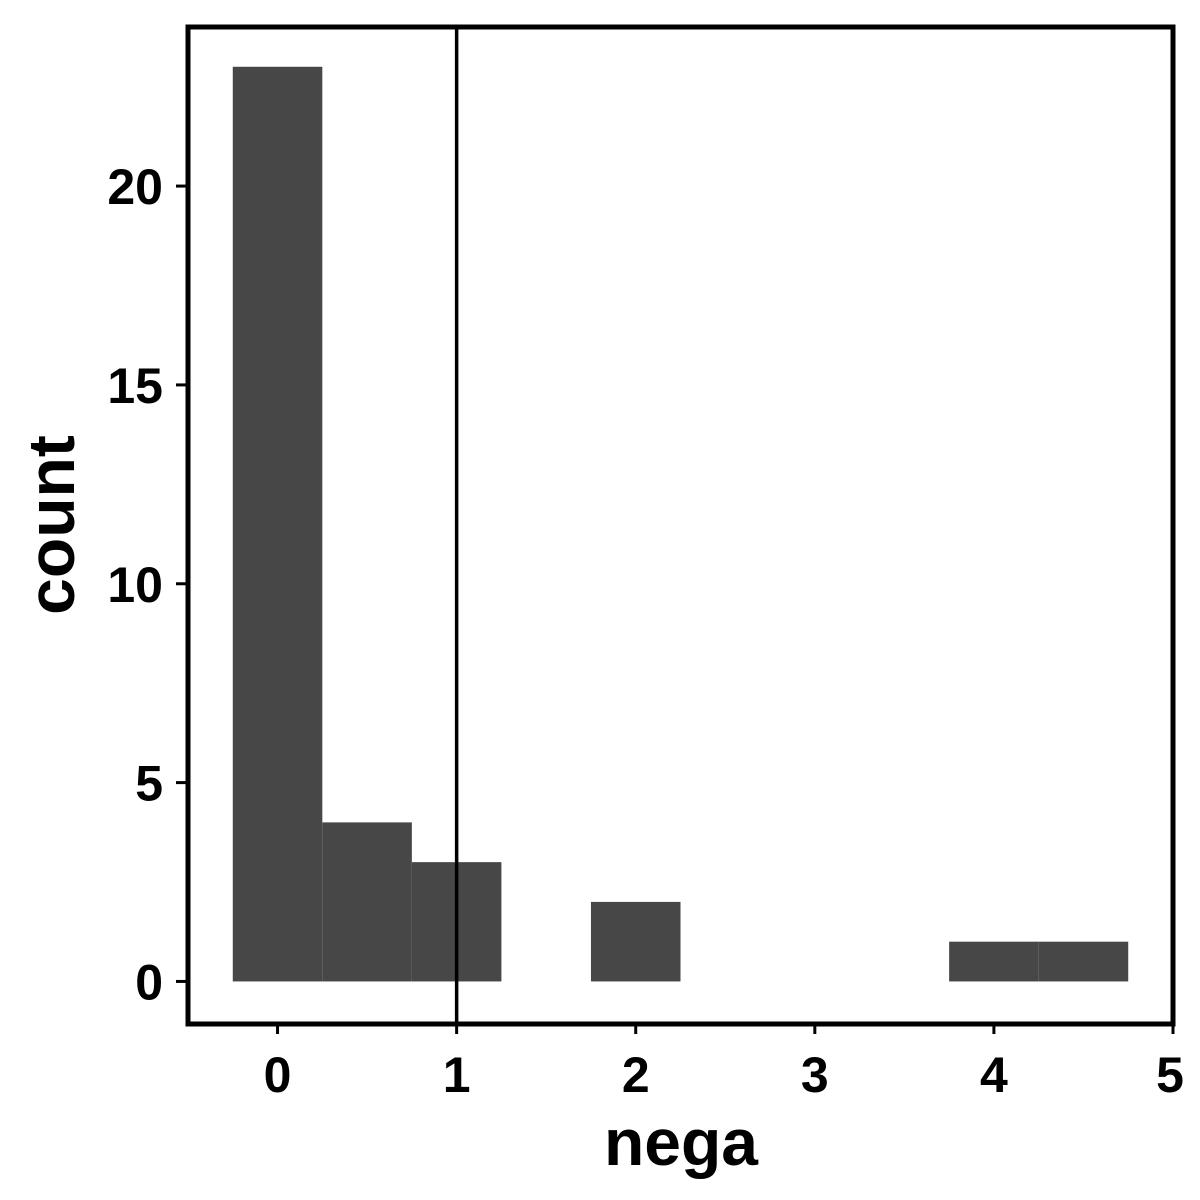 The width and height of the screenshot is (1200, 1200). Describe the element at coordinates (149, 784) in the screenshot. I see `y-tick-label: 5` at that location.